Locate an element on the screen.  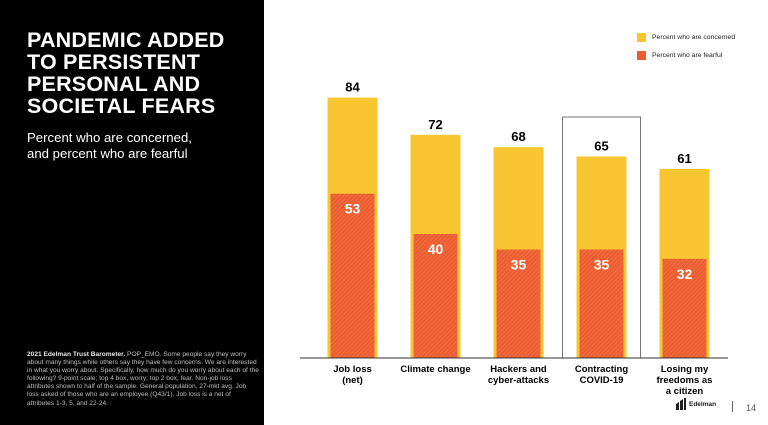
legend-item-fearful: Percent who are fearful is located at coordinates (686, 55).